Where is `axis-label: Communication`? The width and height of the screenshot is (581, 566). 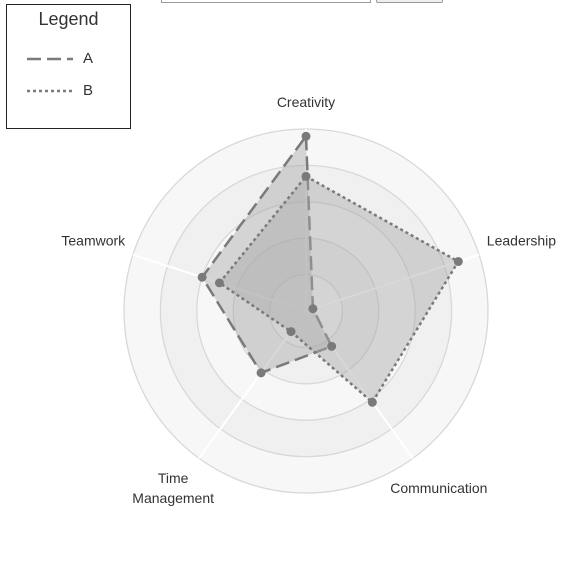 axis-label: Communication is located at coordinates (438, 488).